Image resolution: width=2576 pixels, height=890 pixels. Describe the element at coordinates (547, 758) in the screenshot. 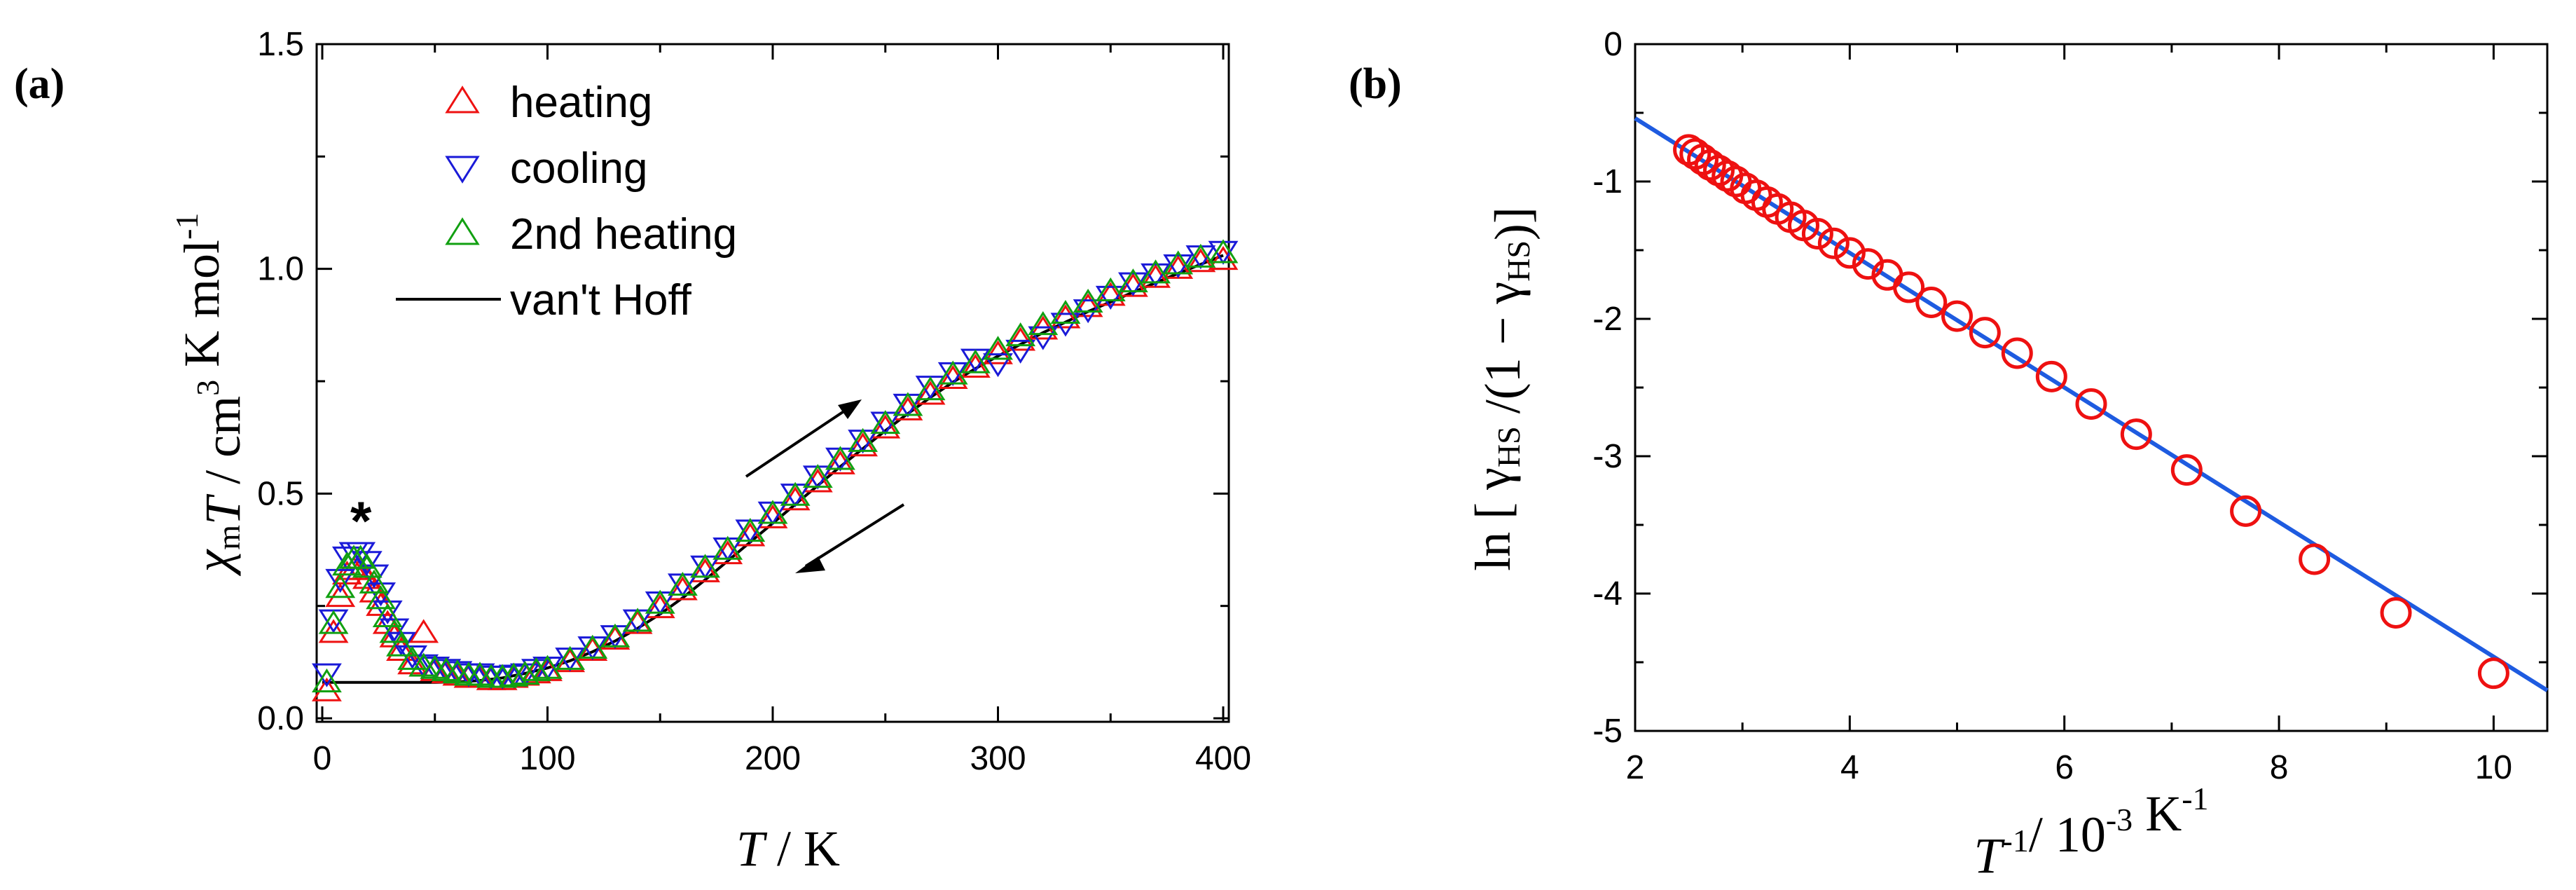

I see `x-tick-label: 100` at that location.